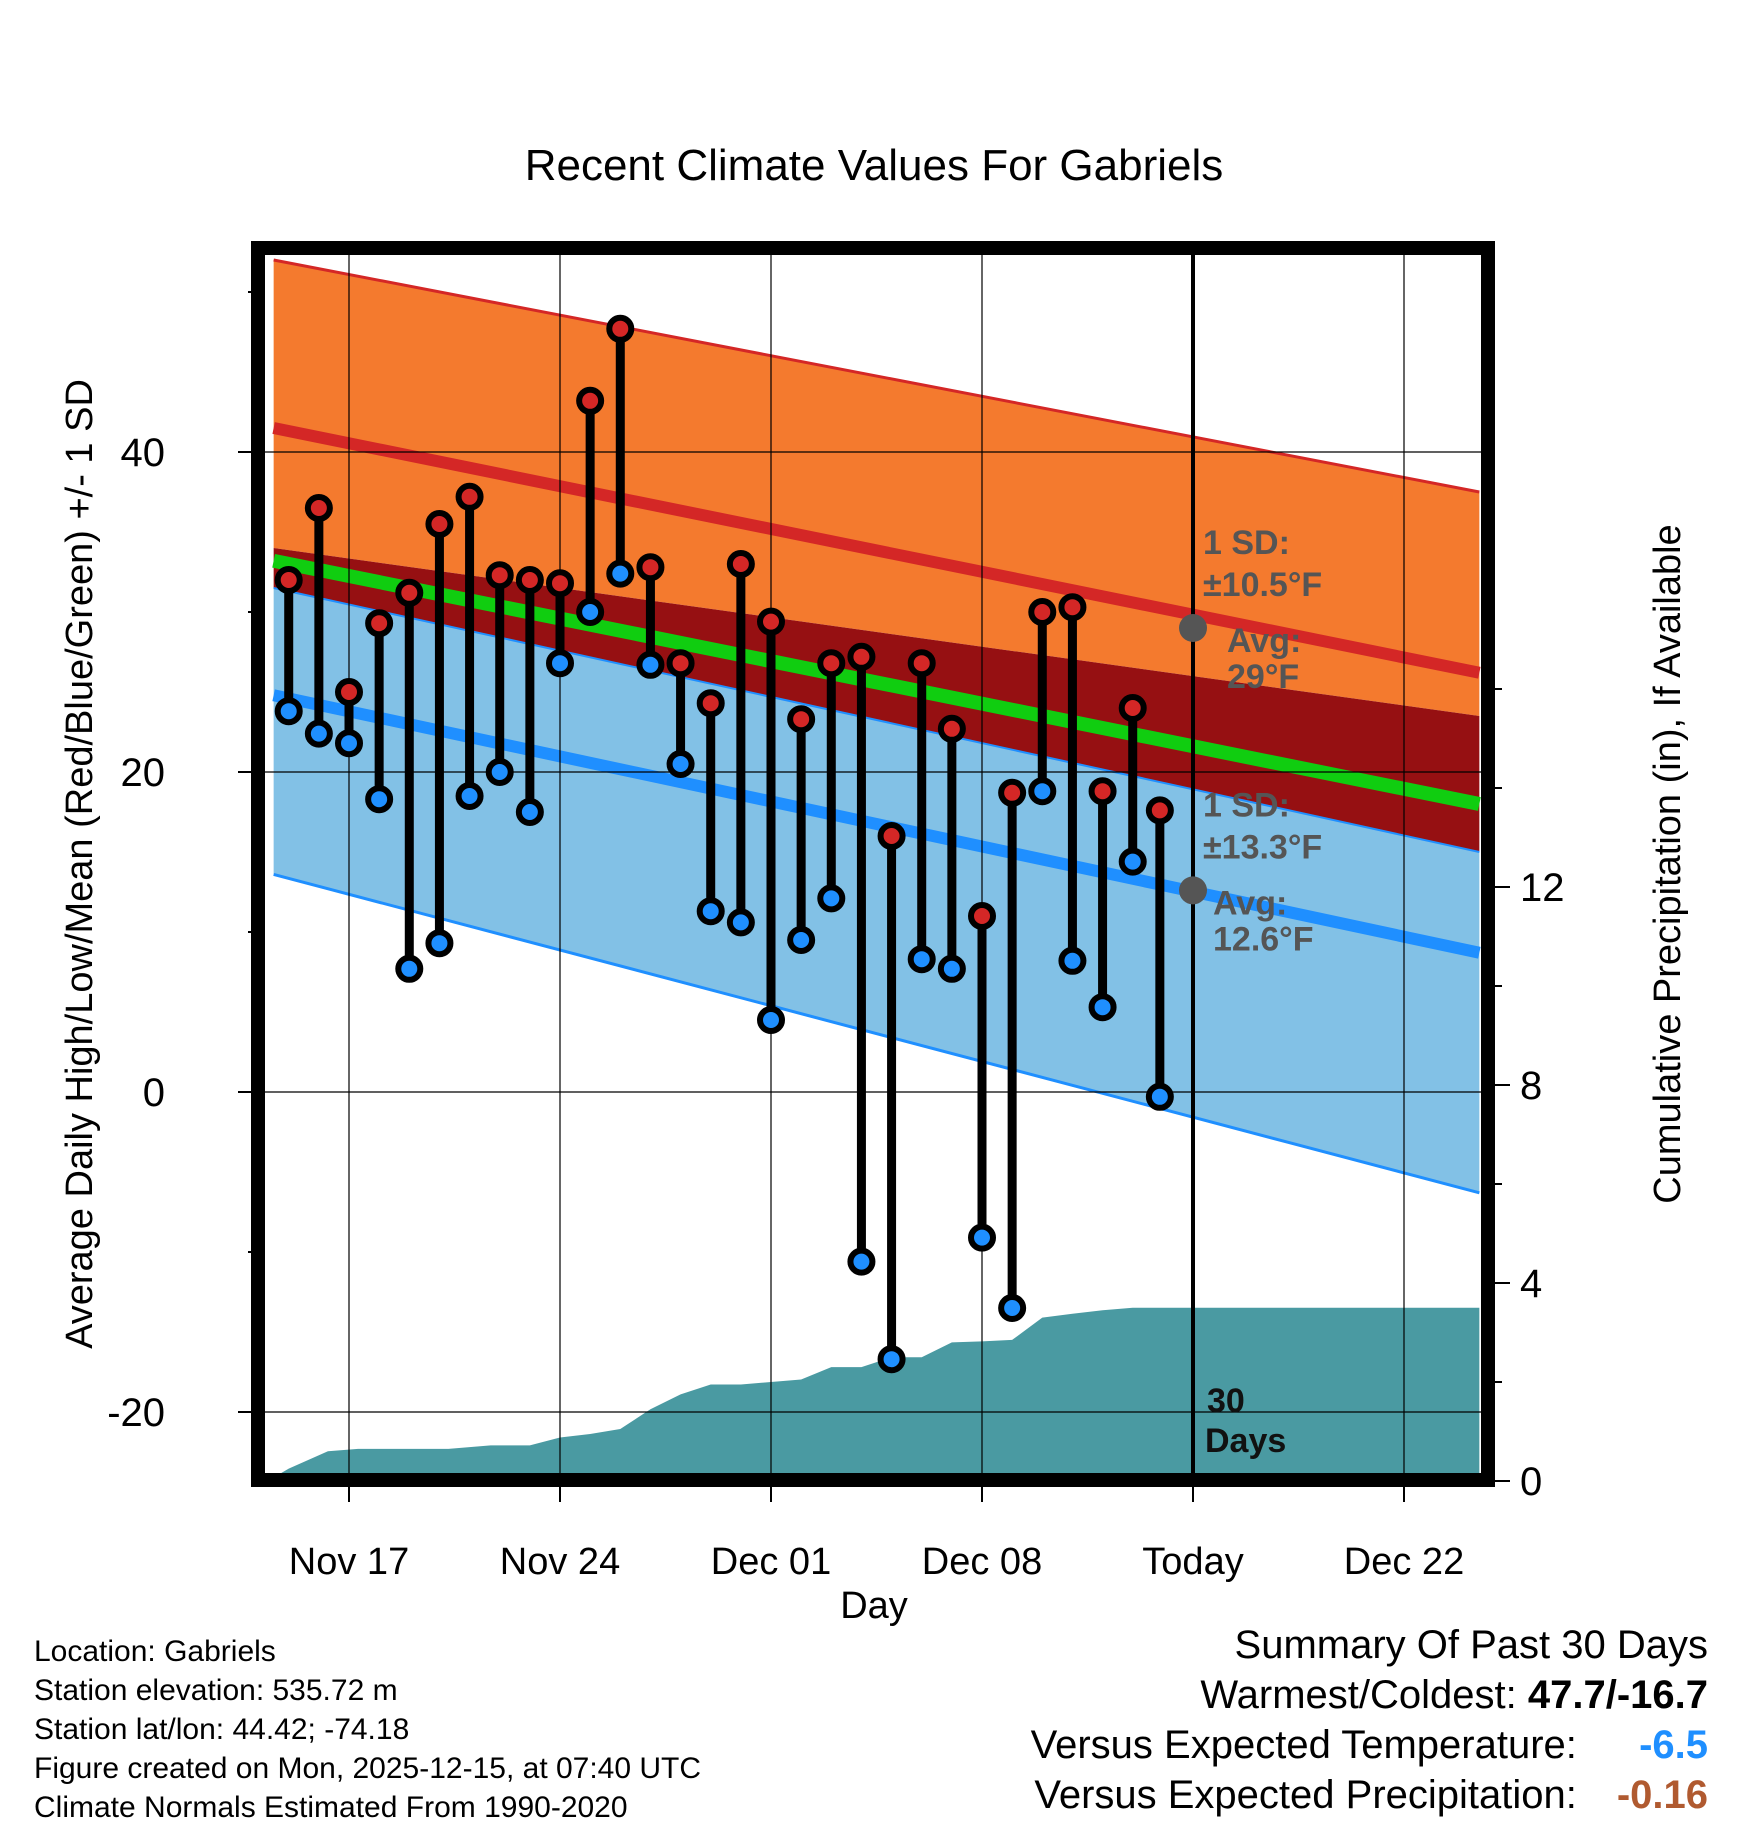 The image size is (1748, 1828). I want to click on low-avg-line, so click(876, 824).